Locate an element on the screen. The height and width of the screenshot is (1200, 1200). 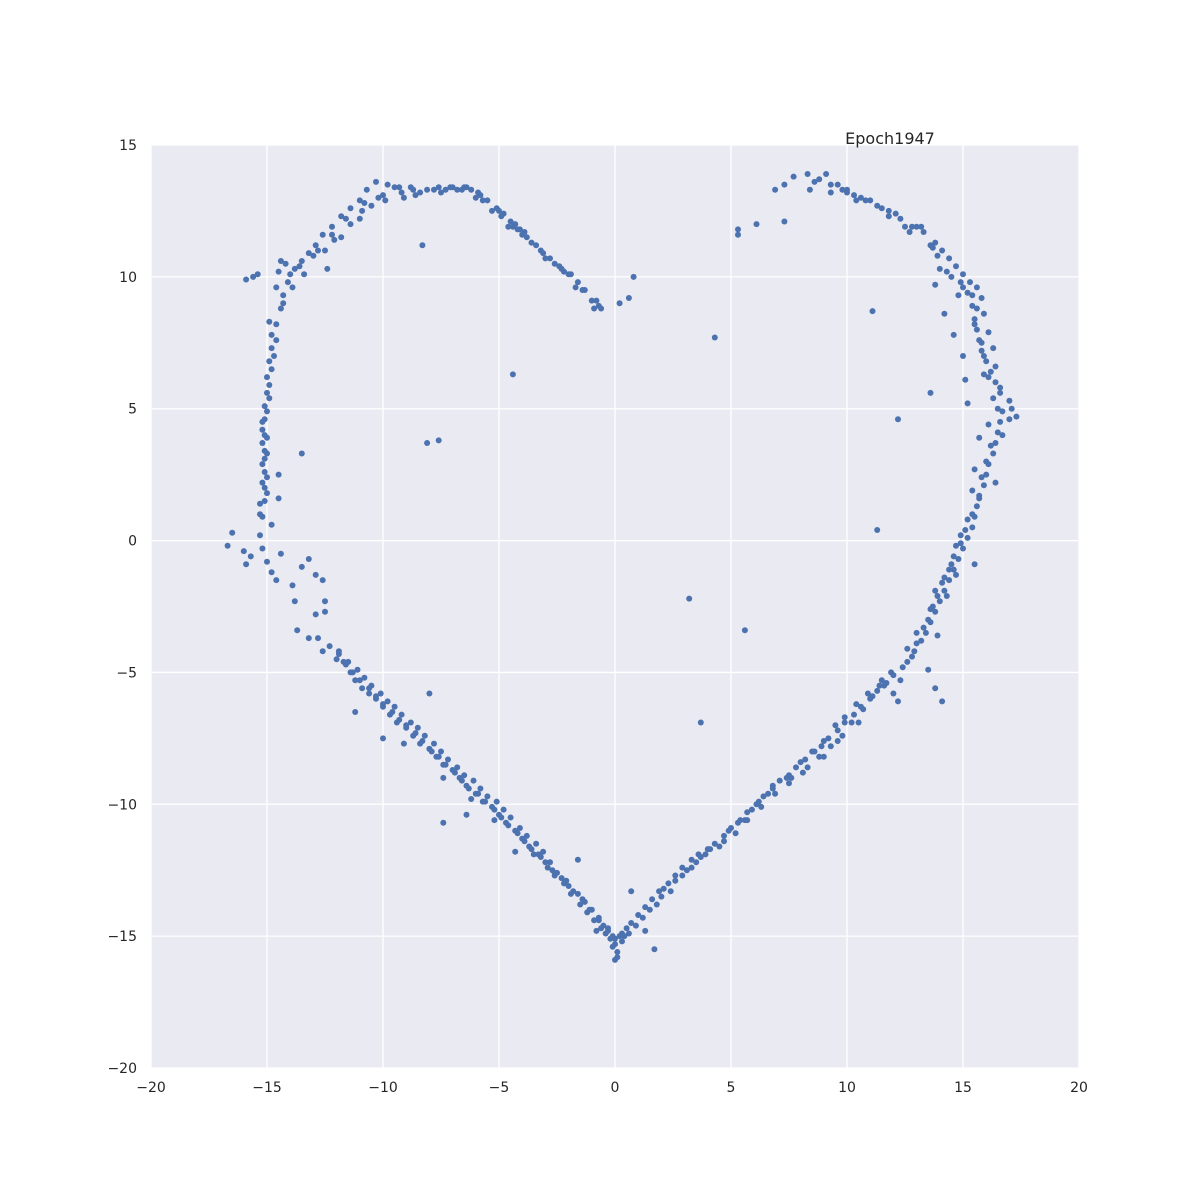
x-tick-label: 15 is located at coordinates (963, 1088).